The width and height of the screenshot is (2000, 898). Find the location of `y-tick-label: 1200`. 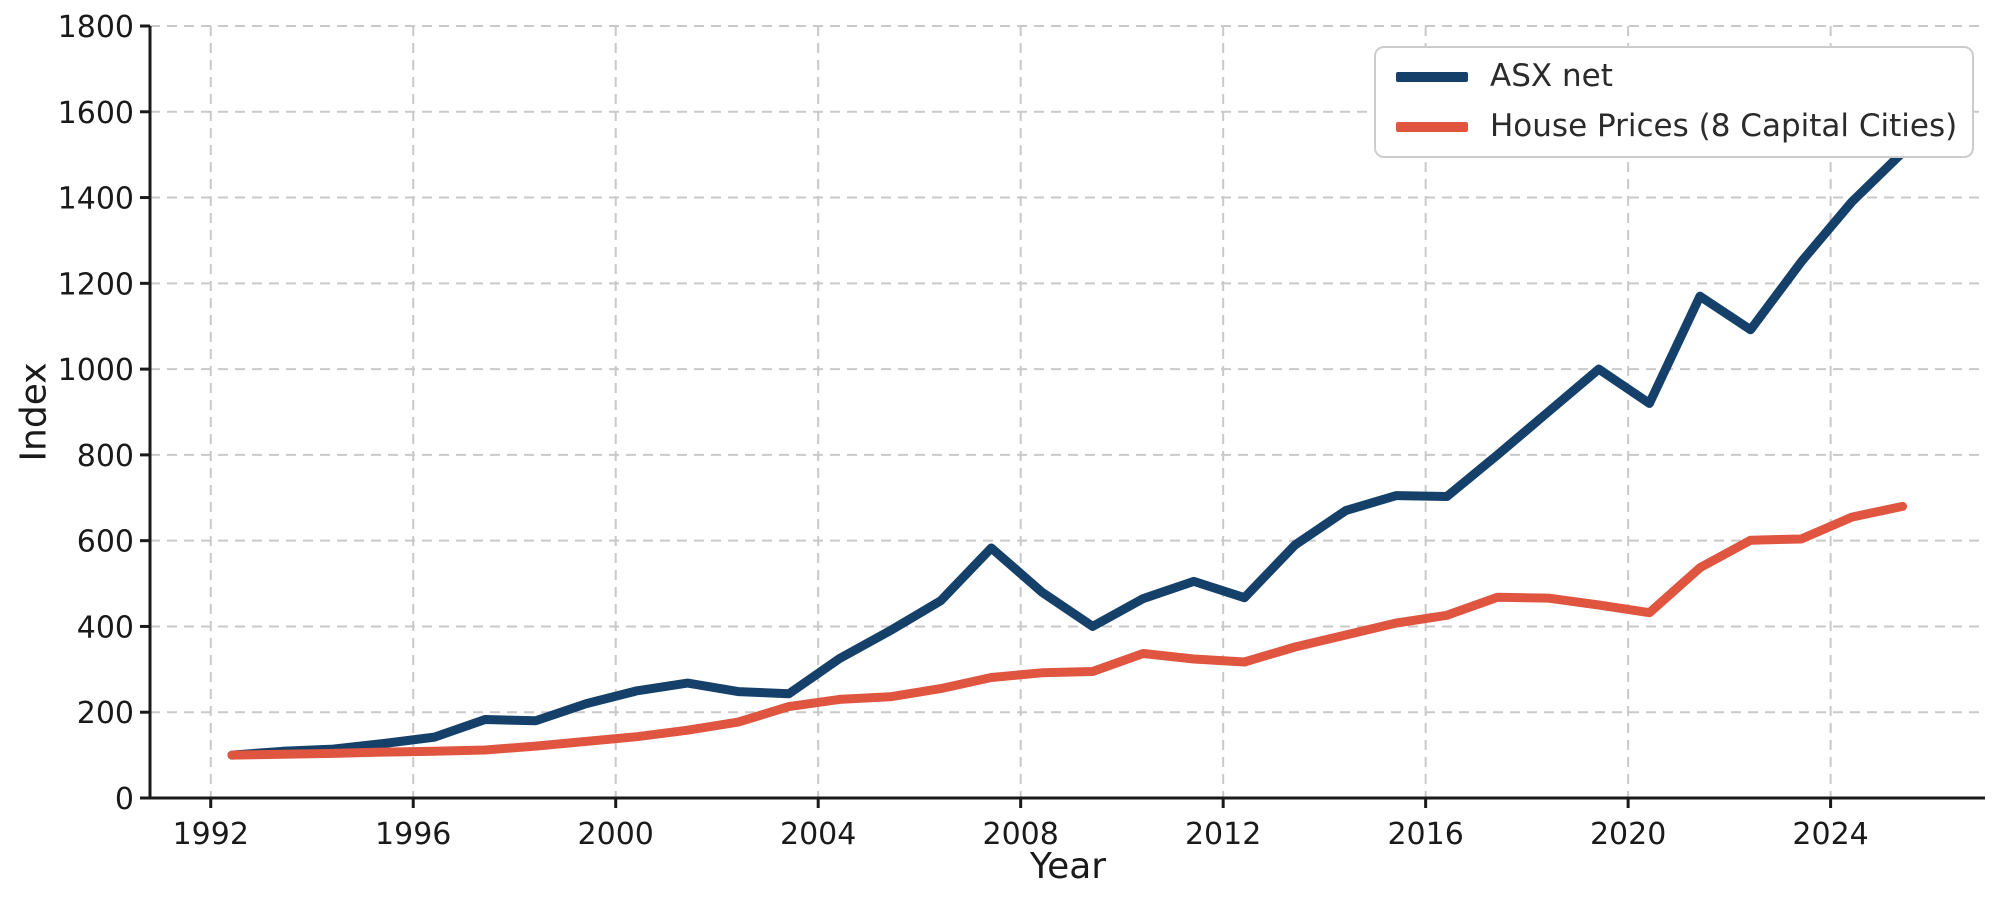

y-tick-label: 1200 is located at coordinates (96, 284).